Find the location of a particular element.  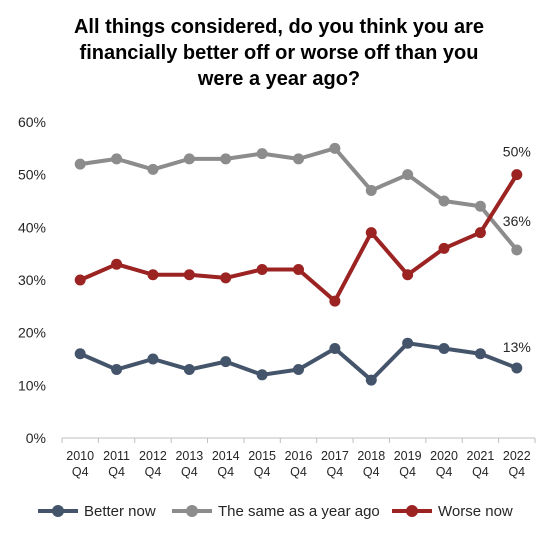

data-label: 50% is located at coordinates (517, 152).